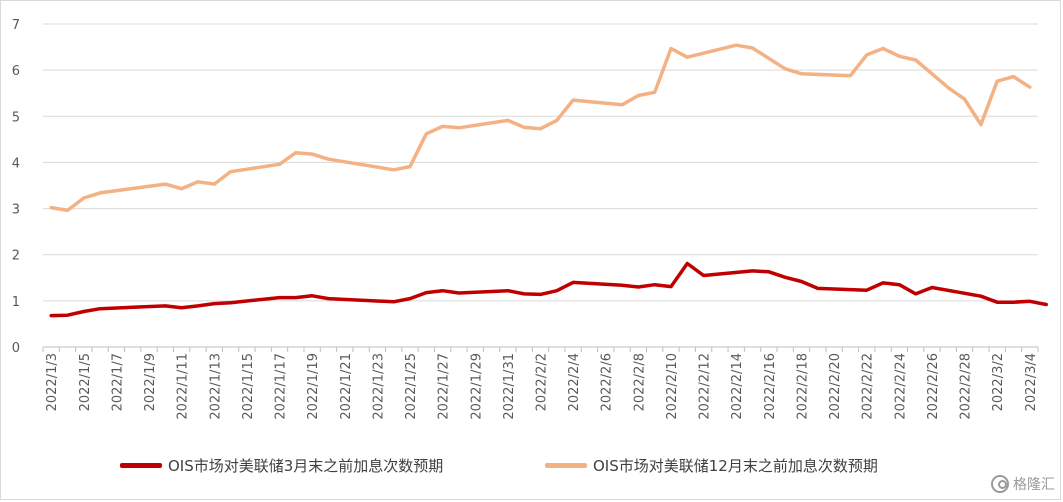 The width and height of the screenshot is (1063, 502). What do you see at coordinates (52, 382) in the screenshot?
I see `x-tick-label: 2022/1/3` at bounding box center [52, 382].